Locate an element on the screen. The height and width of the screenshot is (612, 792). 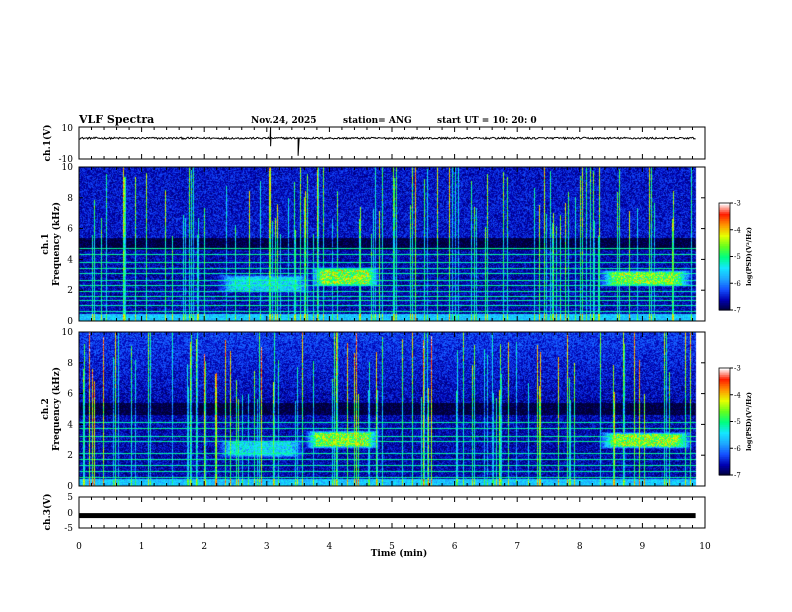
colorbar-tick-label: -3 is located at coordinates (737, 204).